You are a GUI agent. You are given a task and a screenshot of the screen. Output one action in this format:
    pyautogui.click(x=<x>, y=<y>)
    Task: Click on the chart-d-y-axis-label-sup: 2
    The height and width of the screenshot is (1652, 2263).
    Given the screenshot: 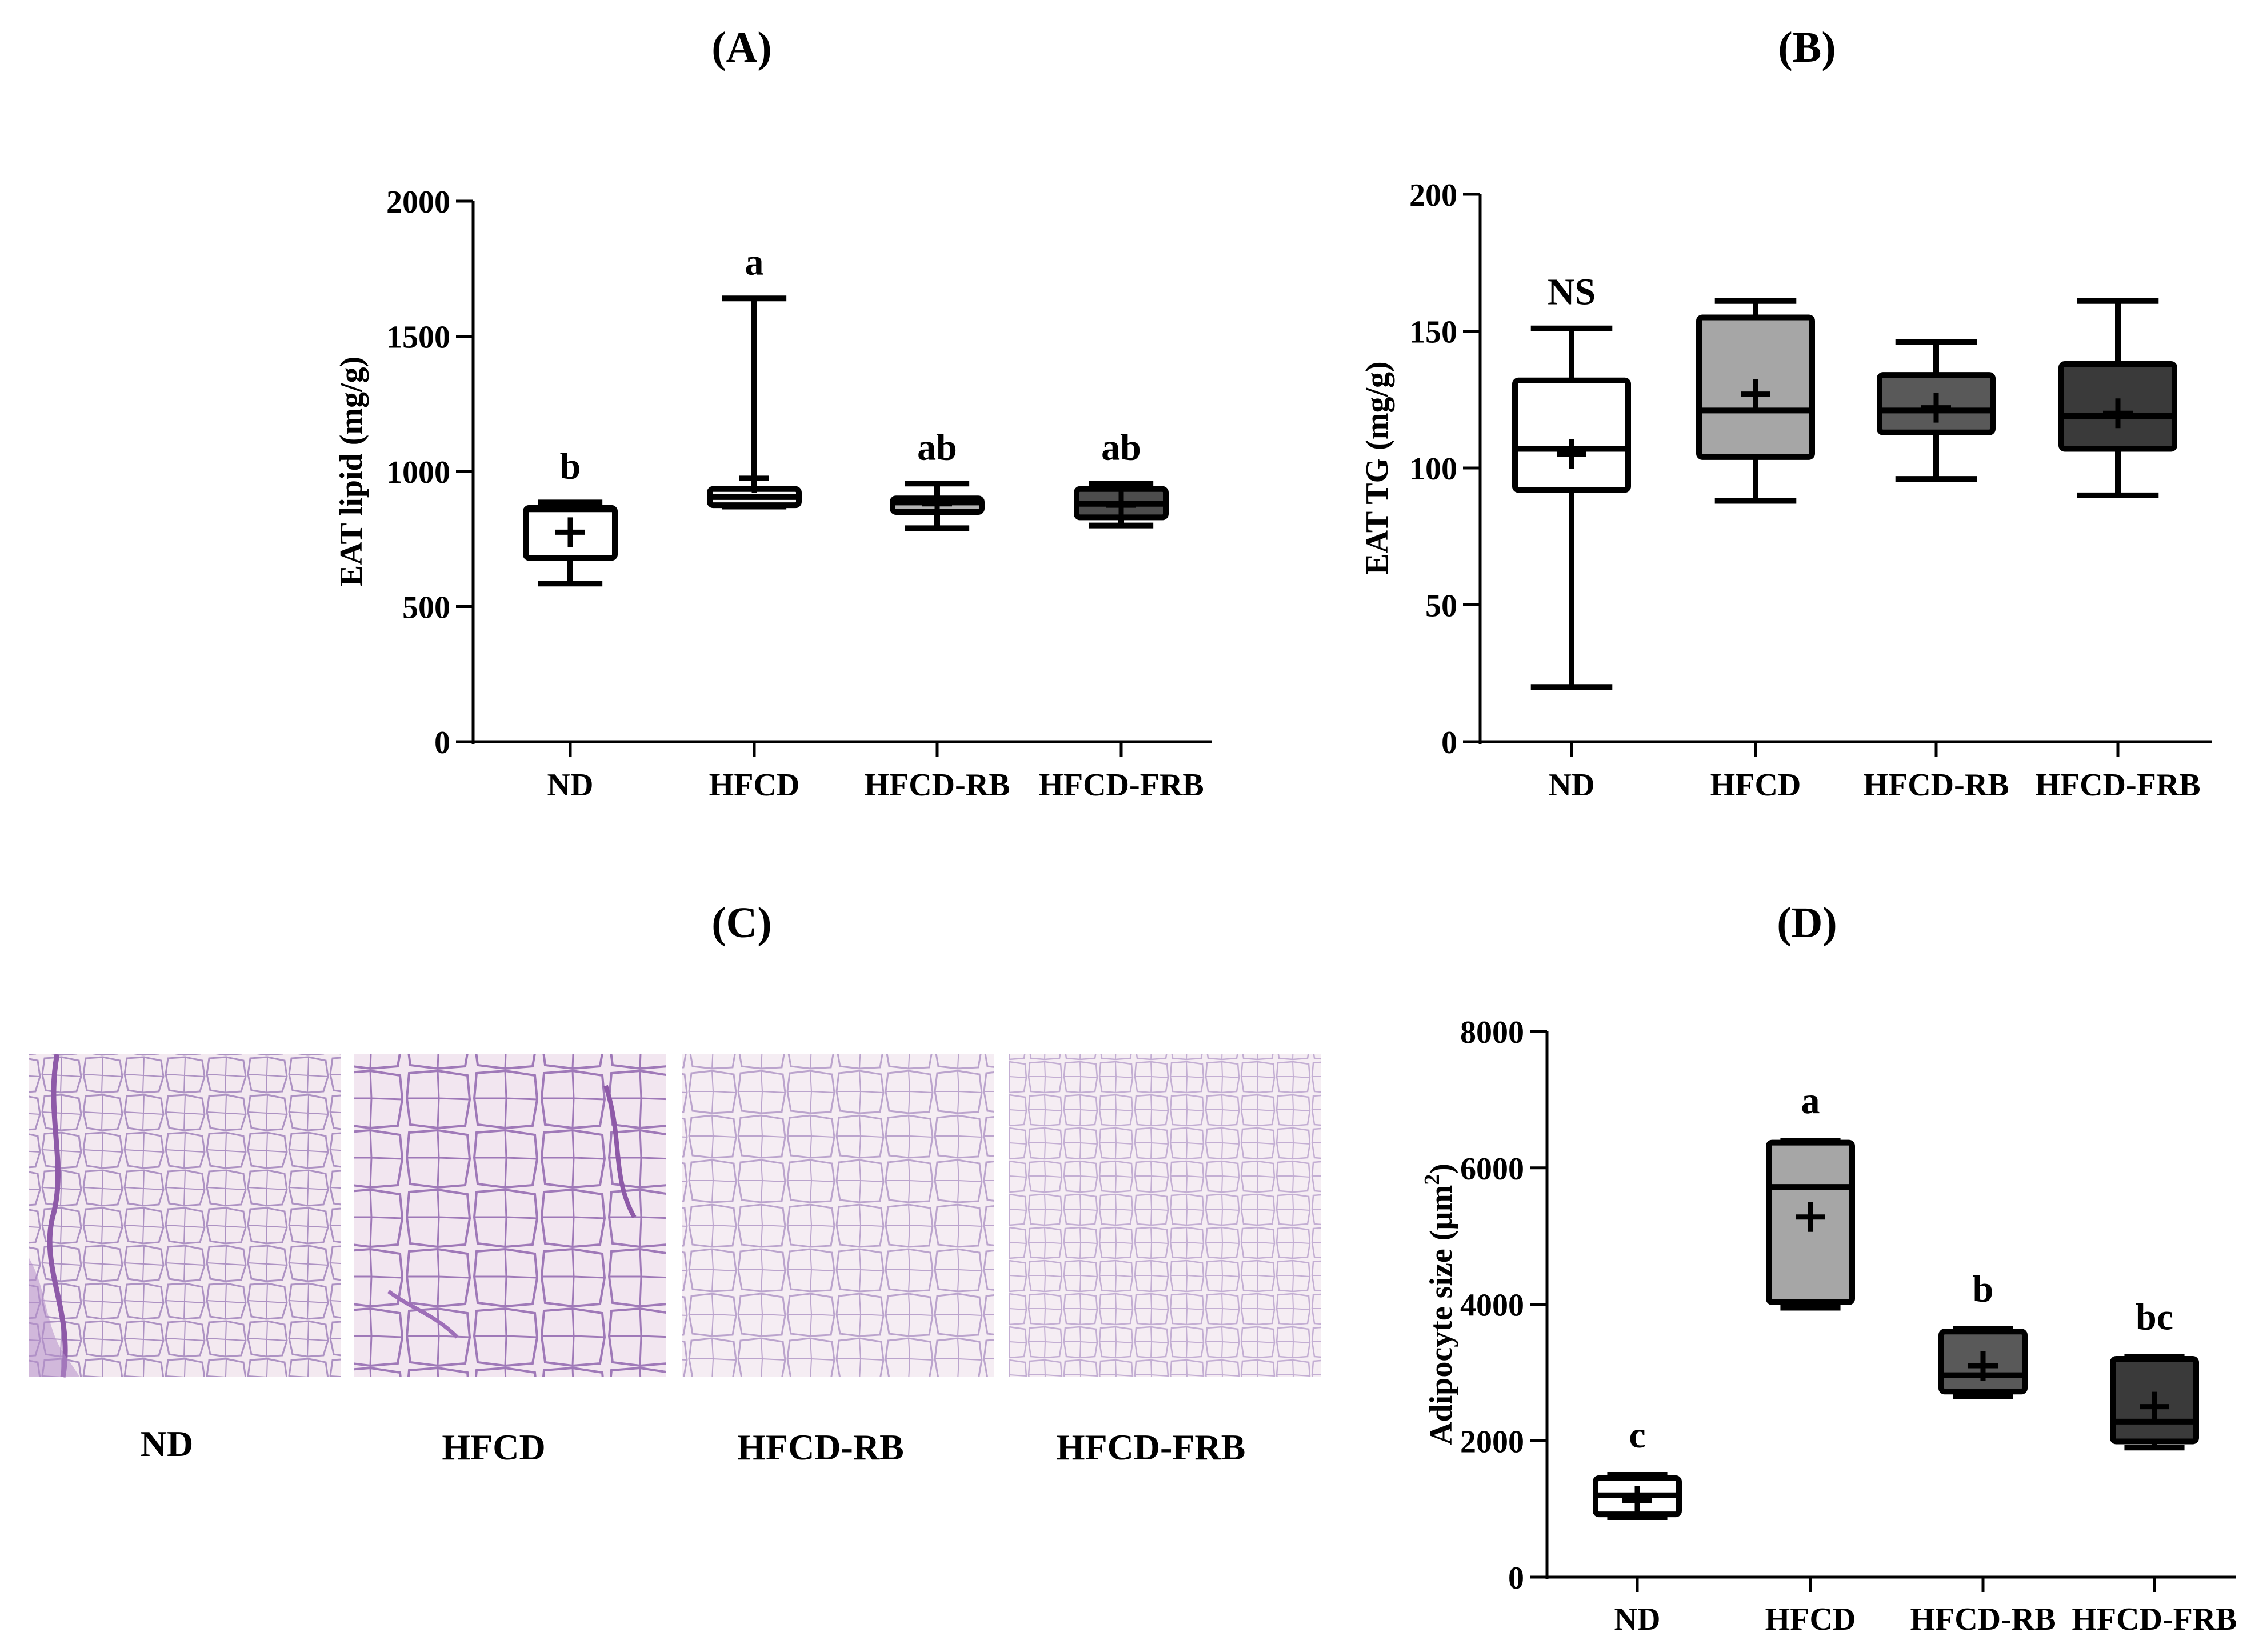 What is the action you would take?
    pyautogui.click(x=1432, y=1179)
    